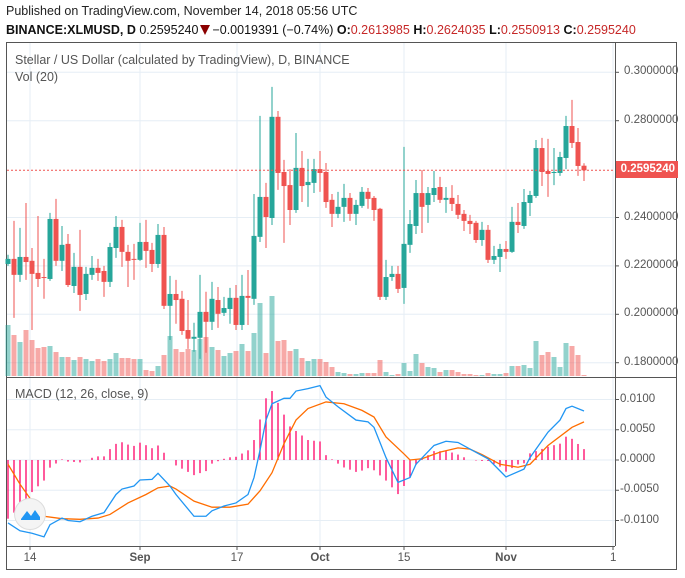 This screenshot has height=578, width=685. Describe the element at coordinates (638, 398) in the screenshot. I see `macd-axis-label: 0.0100` at that location.